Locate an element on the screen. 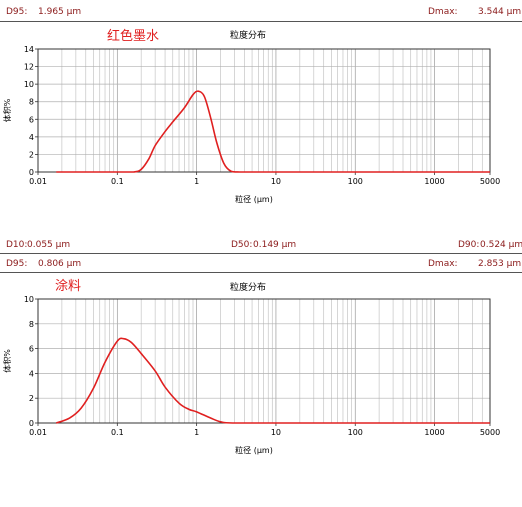 This screenshot has height=507, width=522. sample-label: 涂料 is located at coordinates (68, 286).